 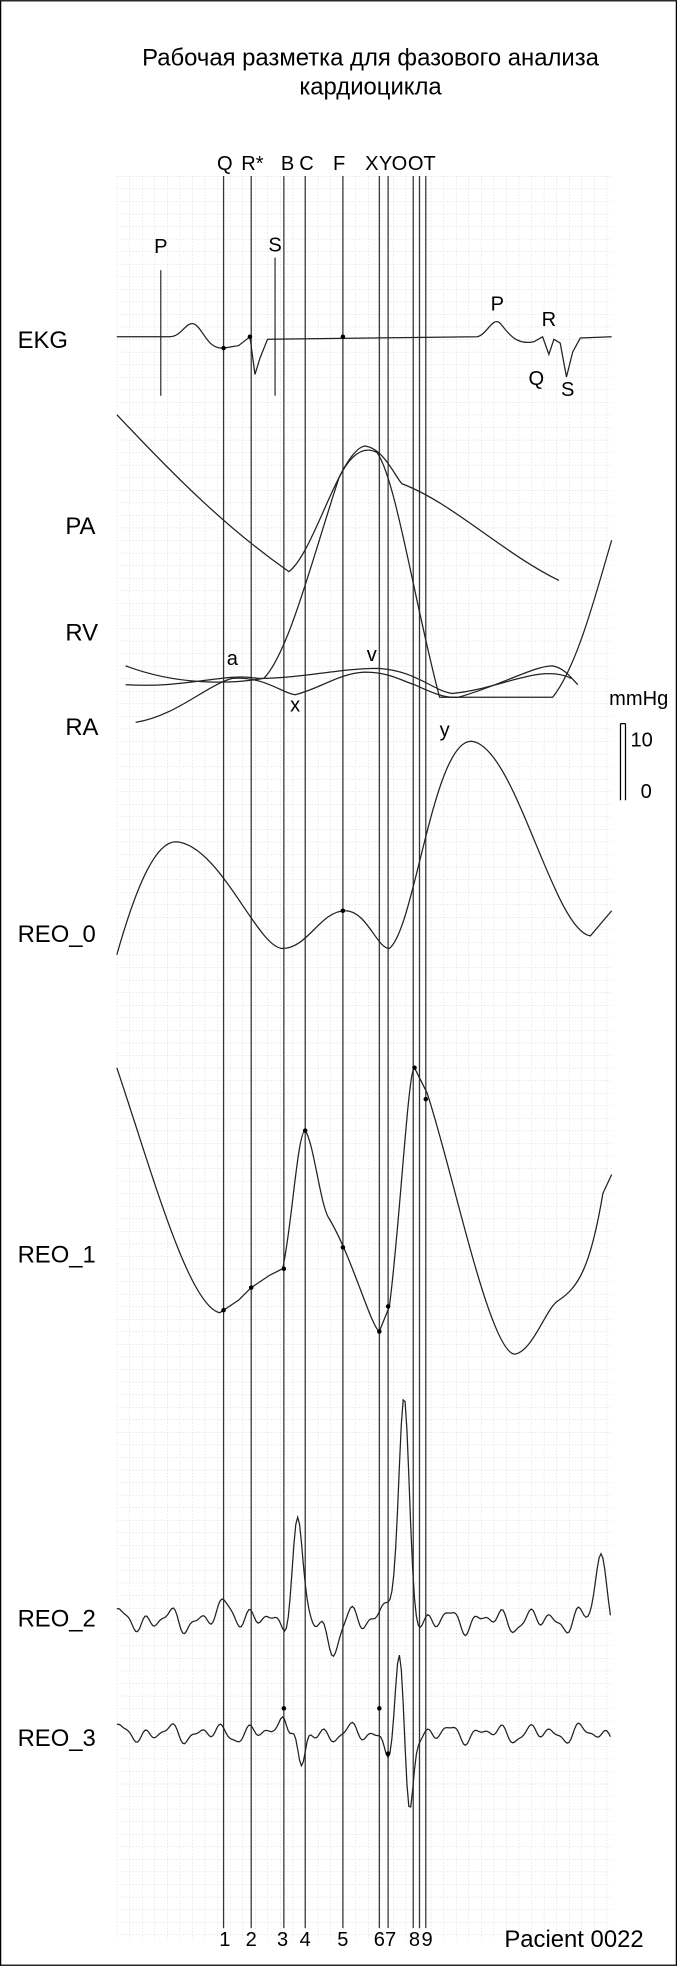 What do you see at coordinates (326, 164) in the screenshot?
I see `top-markers: Q R* B C F X Y O O T` at bounding box center [326, 164].